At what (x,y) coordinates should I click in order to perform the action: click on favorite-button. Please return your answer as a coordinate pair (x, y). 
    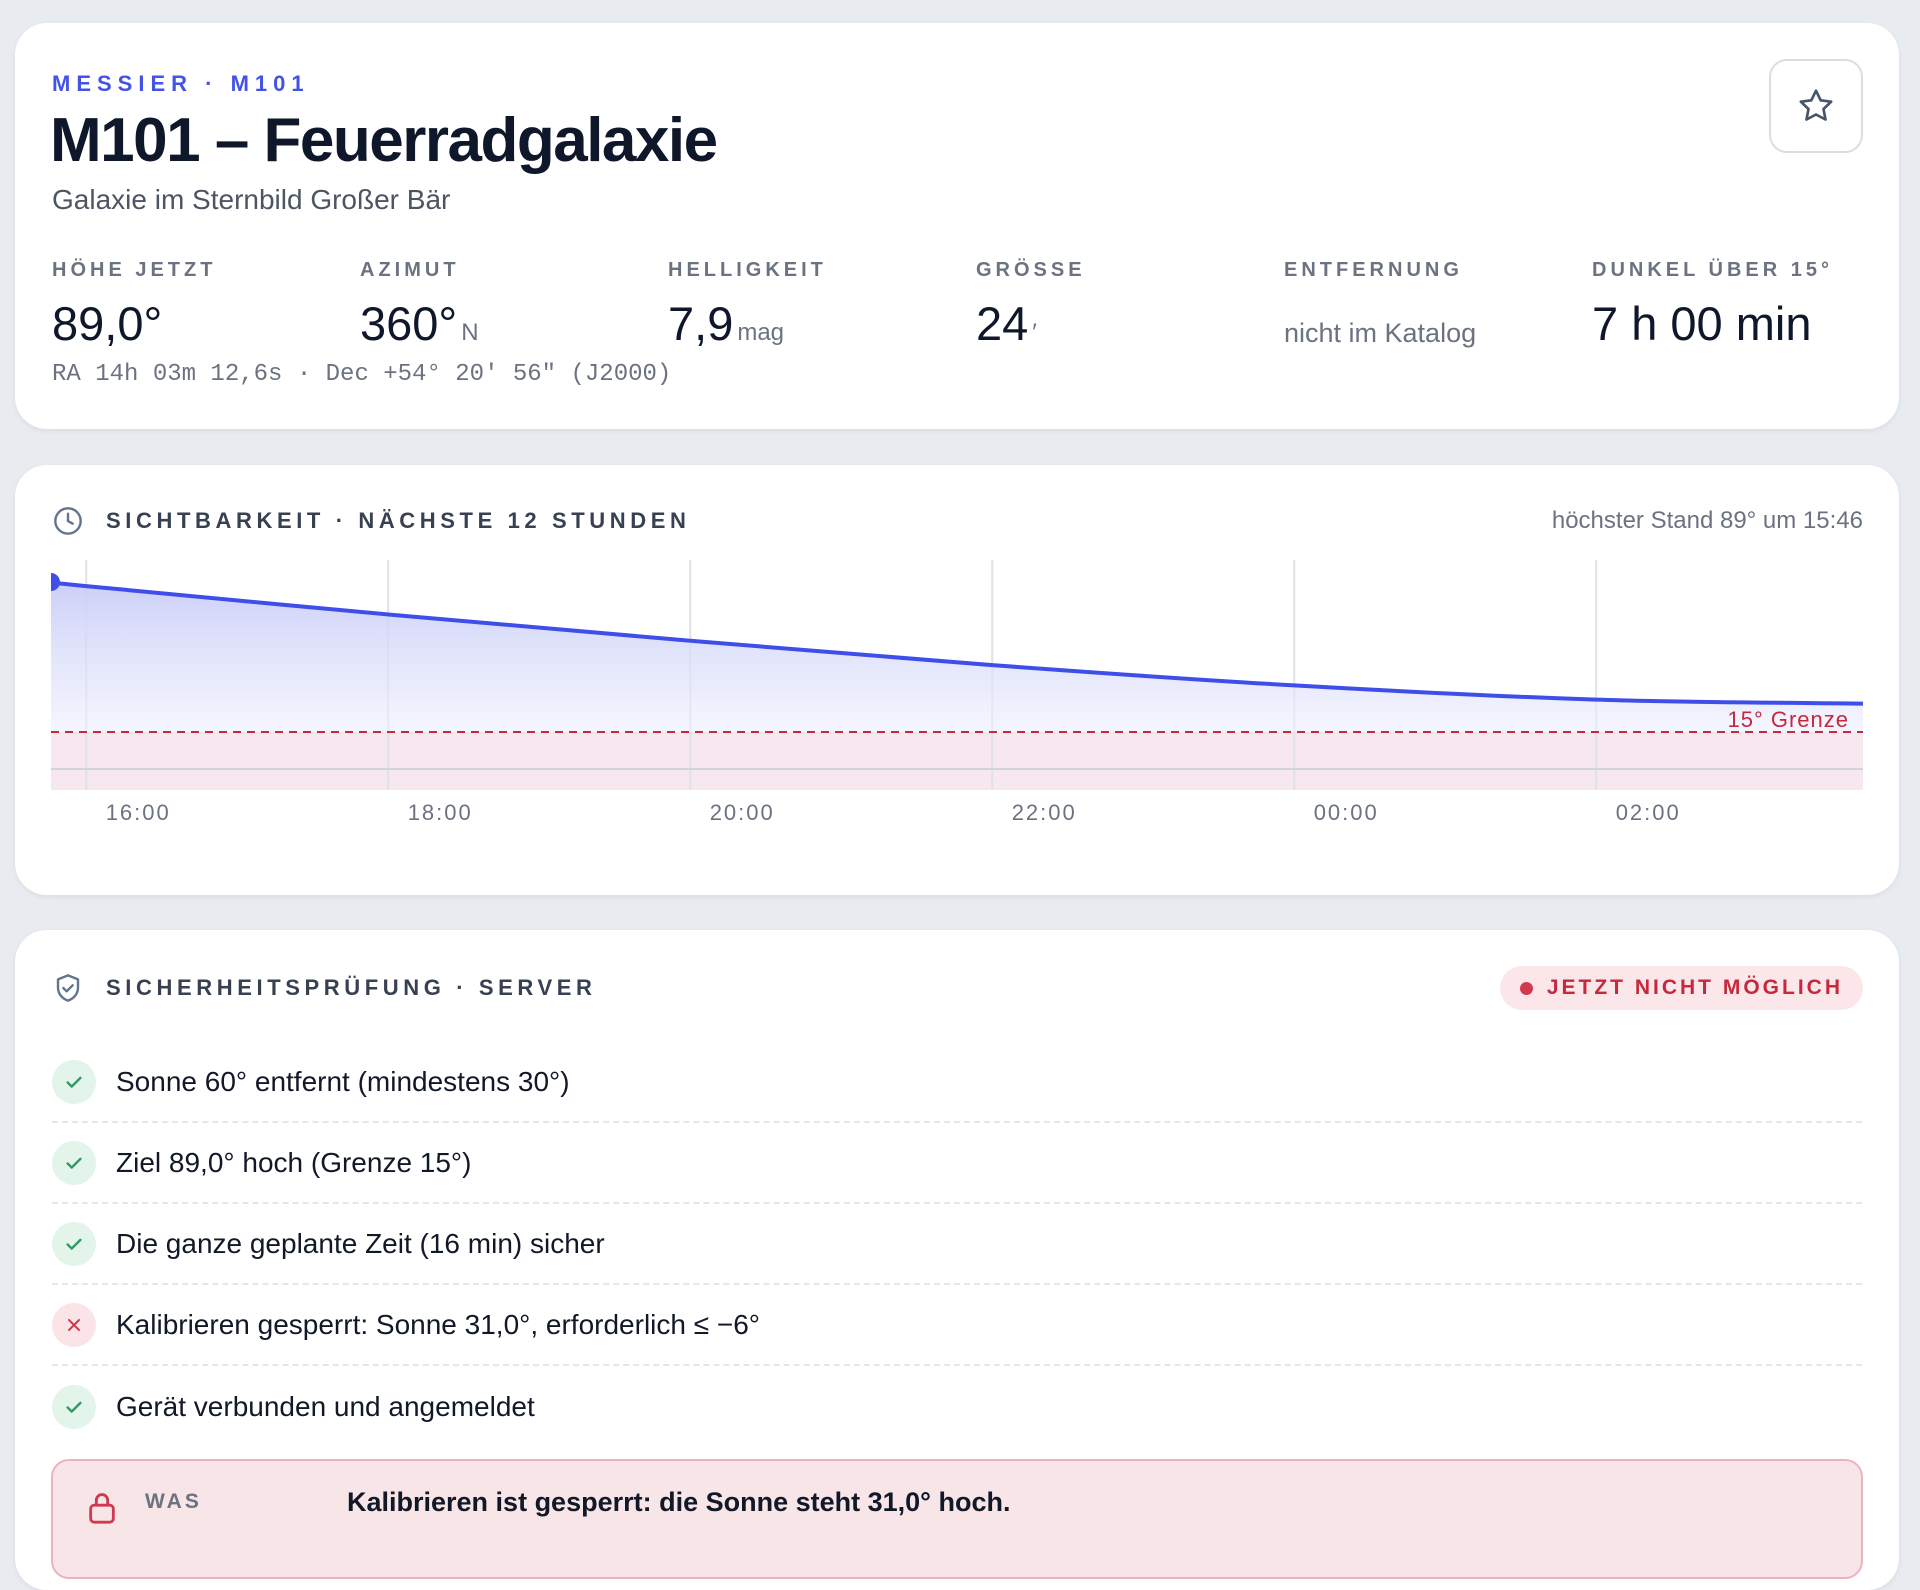
    Looking at the image, I should click on (1816, 106).